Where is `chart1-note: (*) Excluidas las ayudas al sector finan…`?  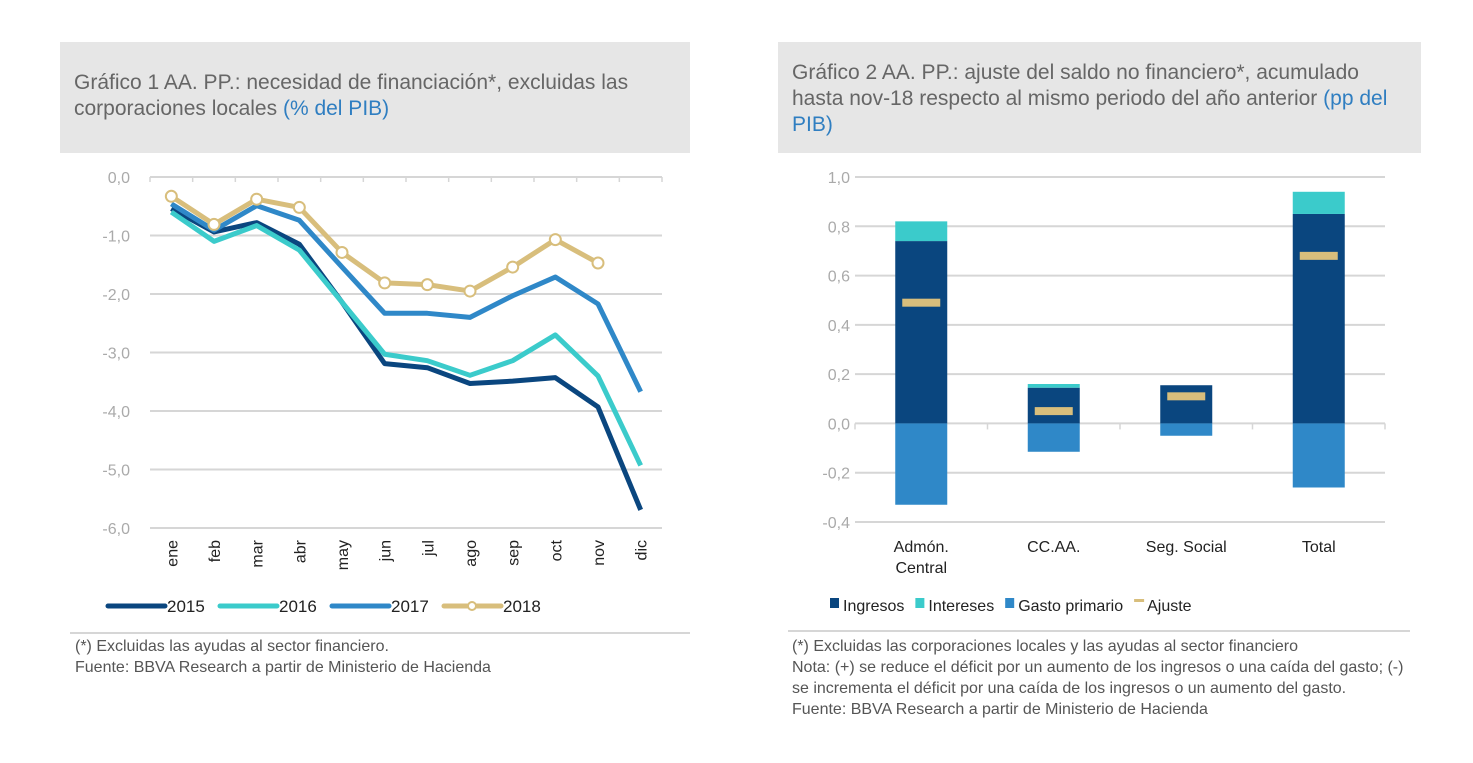
chart1-note: (*) Excluidas las ayudas al sector finan… is located at coordinates (232, 646).